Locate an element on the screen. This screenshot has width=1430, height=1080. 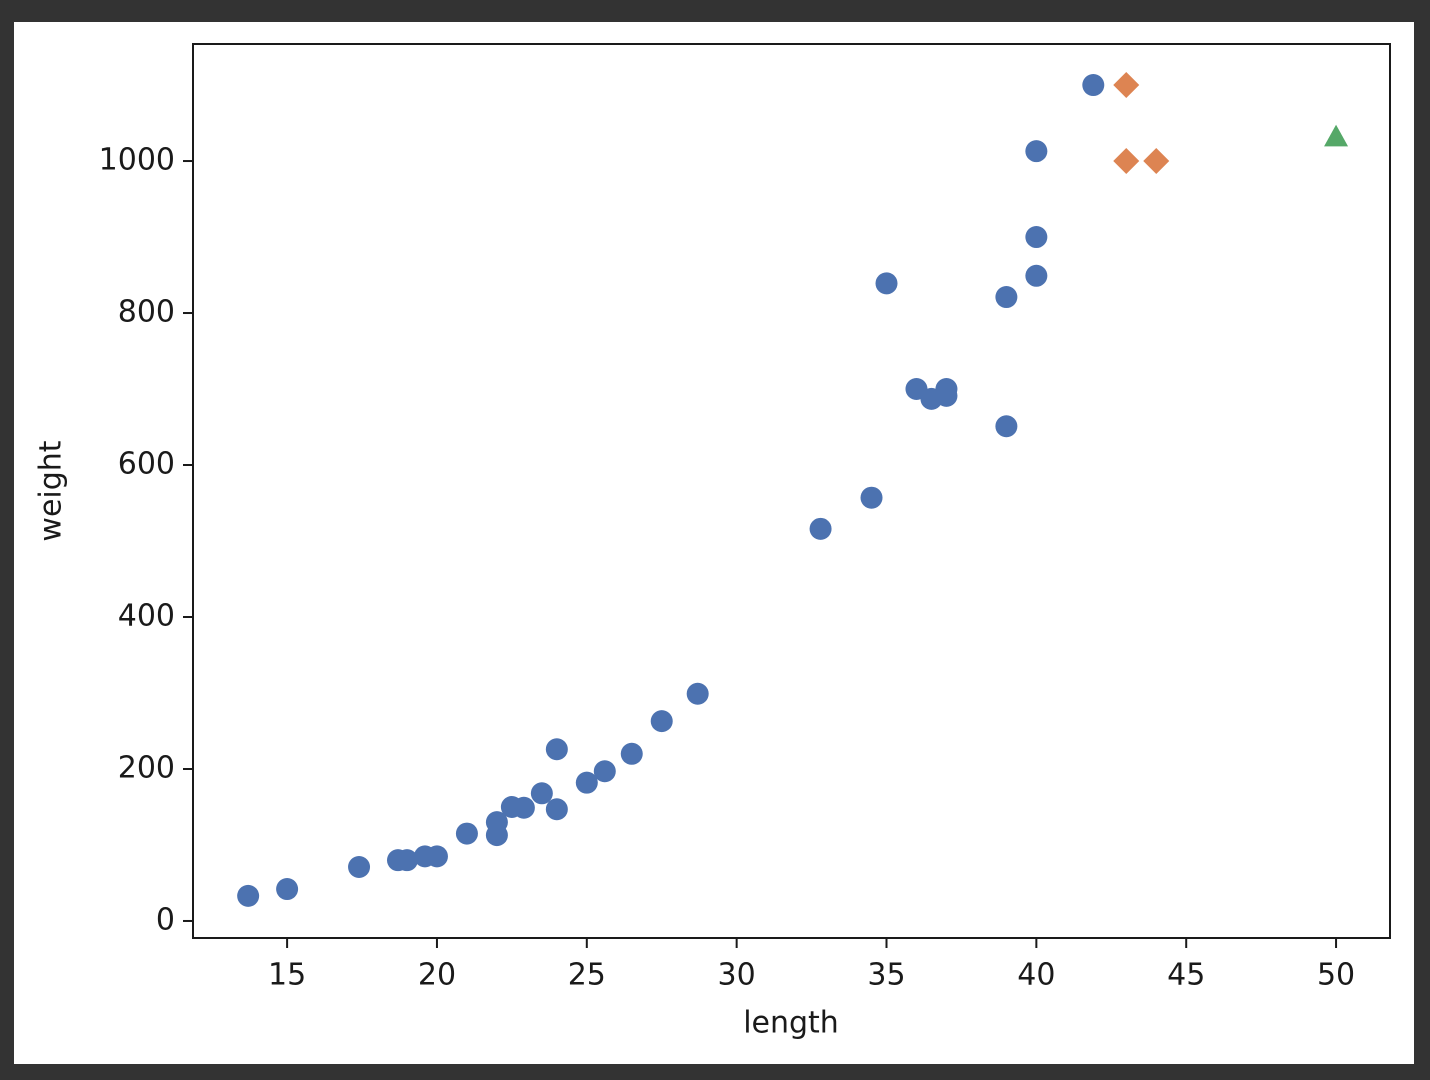
x-tick-label: 45 is located at coordinates (1186, 975).